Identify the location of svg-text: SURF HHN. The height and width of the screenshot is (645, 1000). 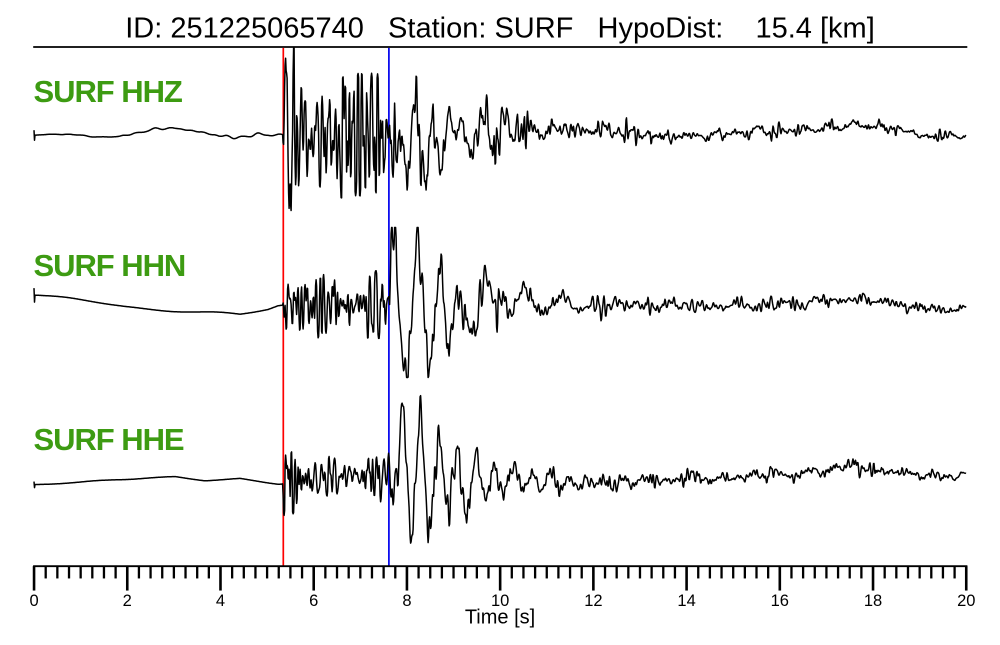
(110, 265).